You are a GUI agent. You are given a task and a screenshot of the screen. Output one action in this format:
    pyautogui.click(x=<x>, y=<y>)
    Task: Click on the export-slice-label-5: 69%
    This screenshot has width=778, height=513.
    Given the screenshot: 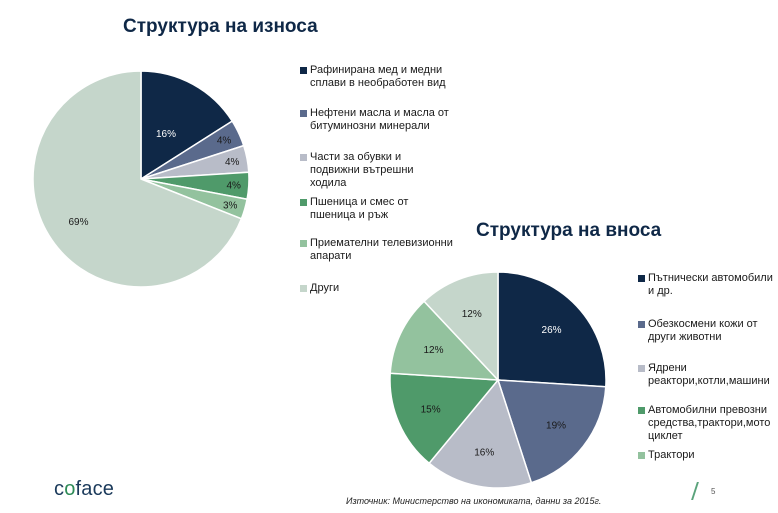 What is the action you would take?
    pyautogui.click(x=78, y=222)
    